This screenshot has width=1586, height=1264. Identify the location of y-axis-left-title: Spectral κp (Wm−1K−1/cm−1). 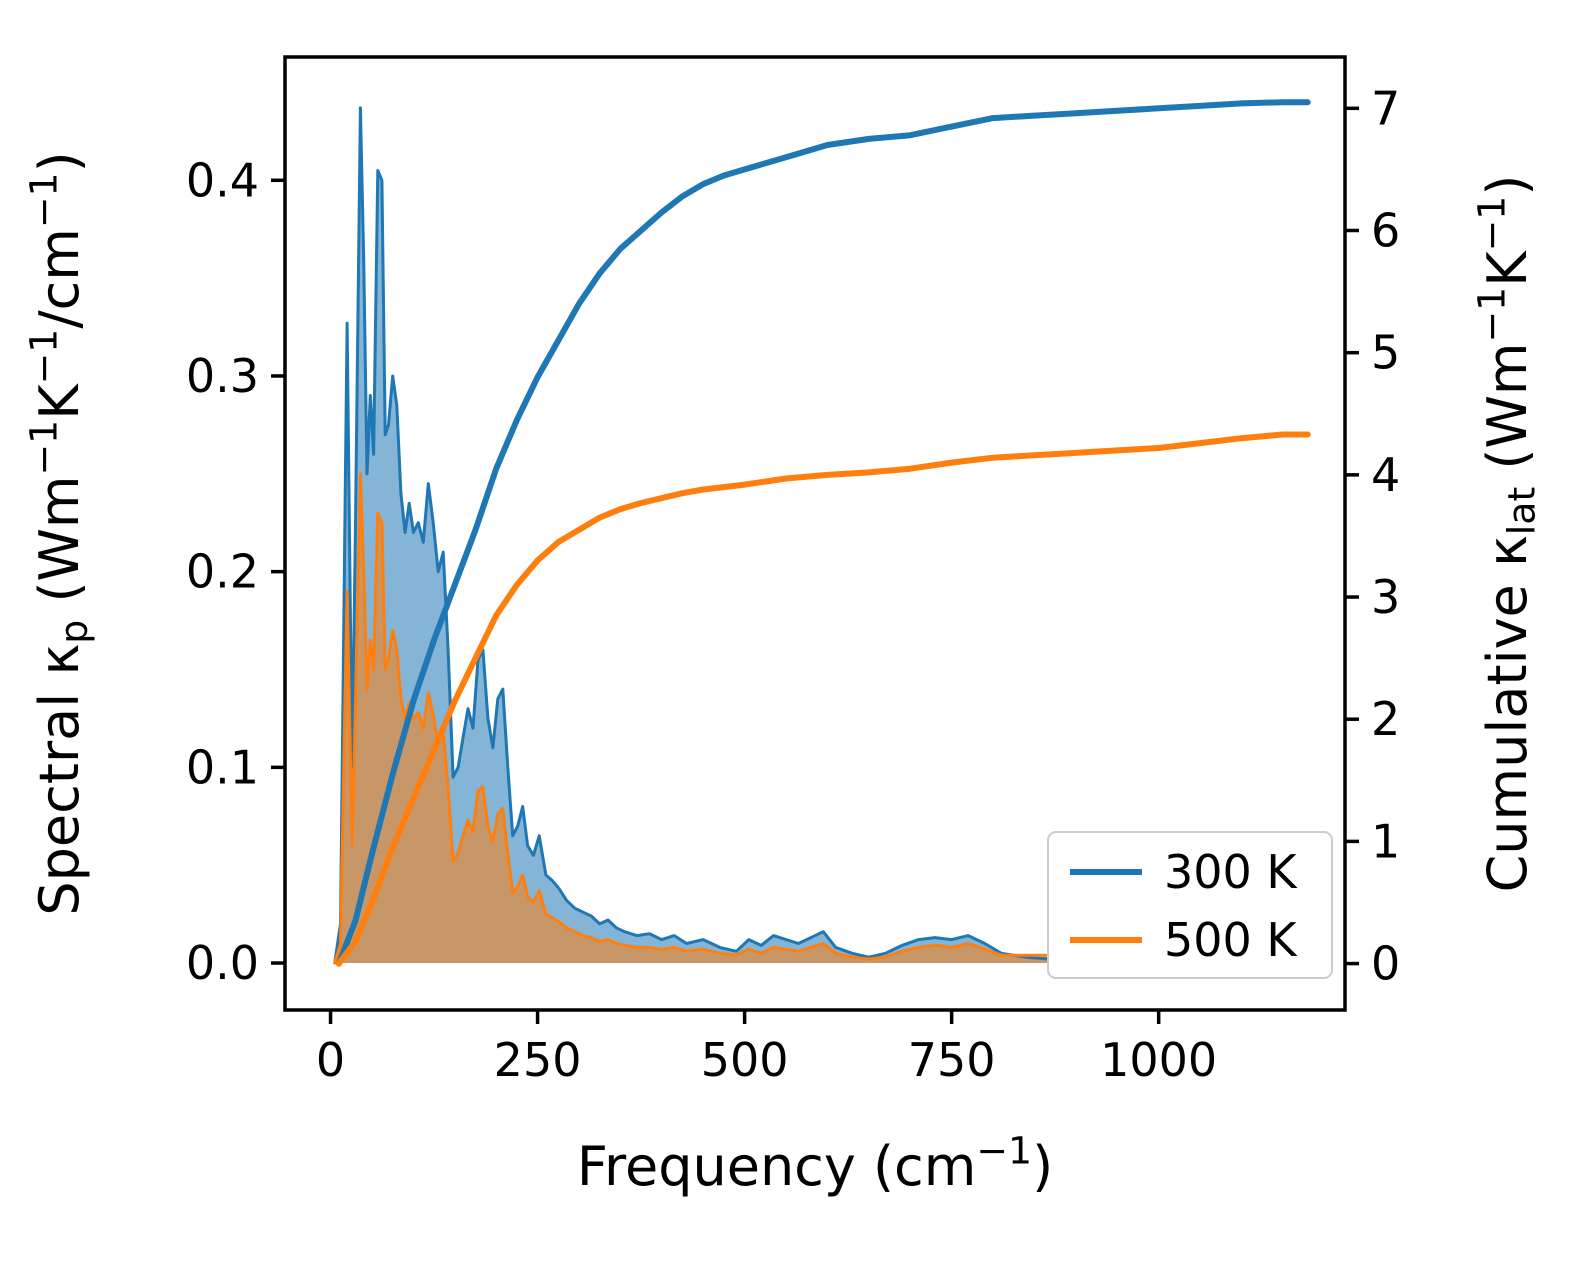
(58, 533).